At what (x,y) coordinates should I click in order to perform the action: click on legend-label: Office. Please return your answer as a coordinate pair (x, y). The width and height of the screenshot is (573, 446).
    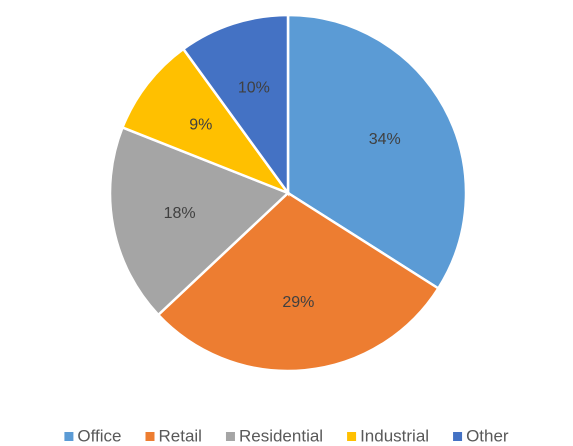
    Looking at the image, I should click on (99, 435).